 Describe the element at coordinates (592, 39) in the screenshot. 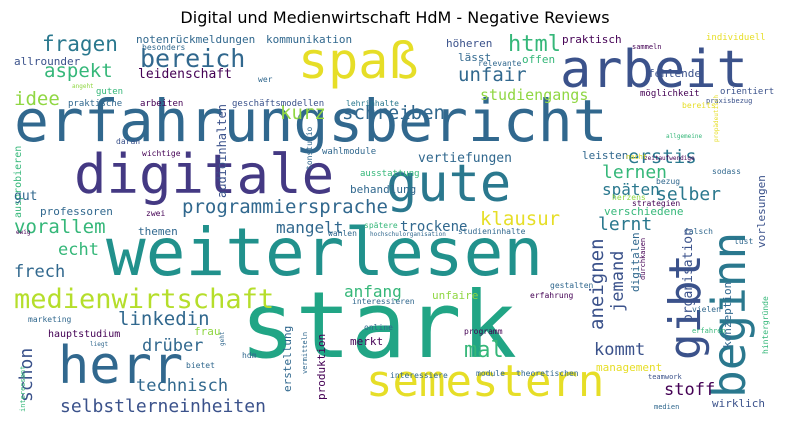

I see `word-praktisch: praktisch` at that location.